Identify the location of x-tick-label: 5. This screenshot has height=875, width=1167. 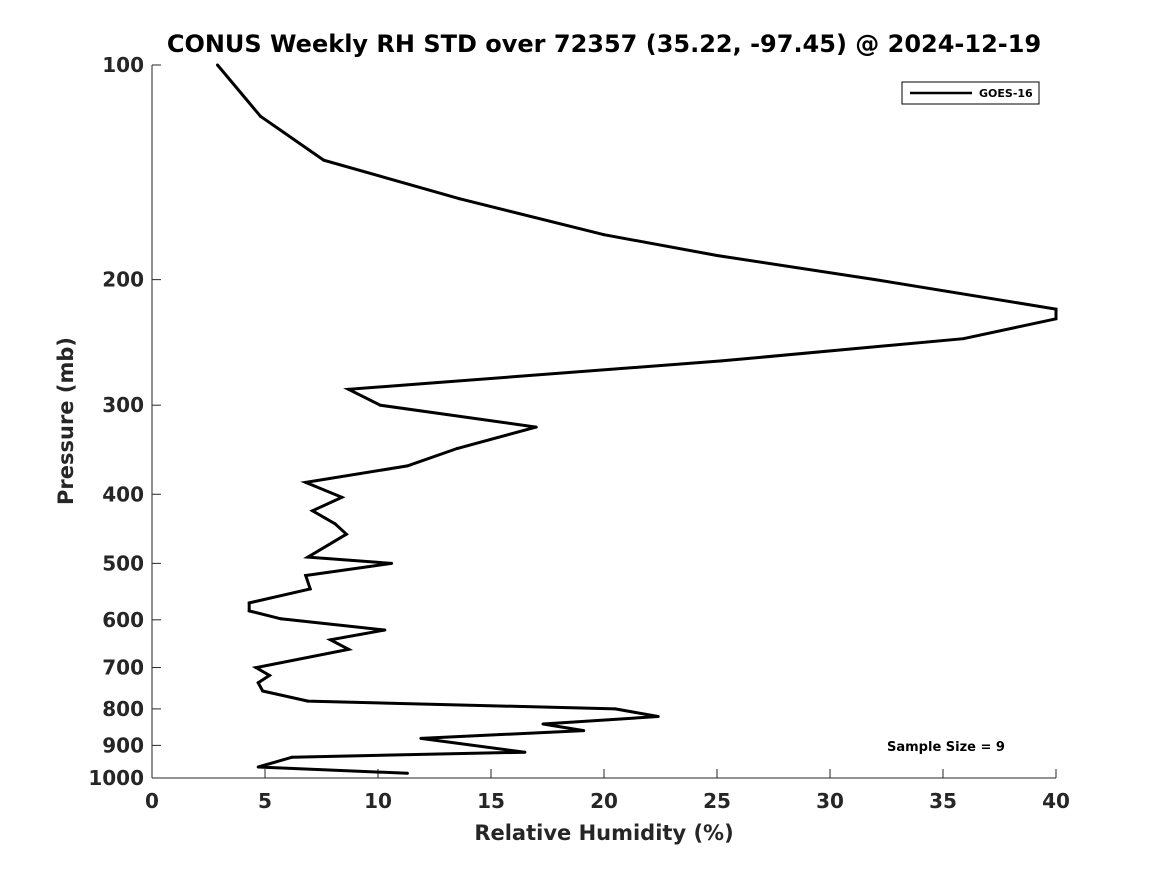
(265, 801).